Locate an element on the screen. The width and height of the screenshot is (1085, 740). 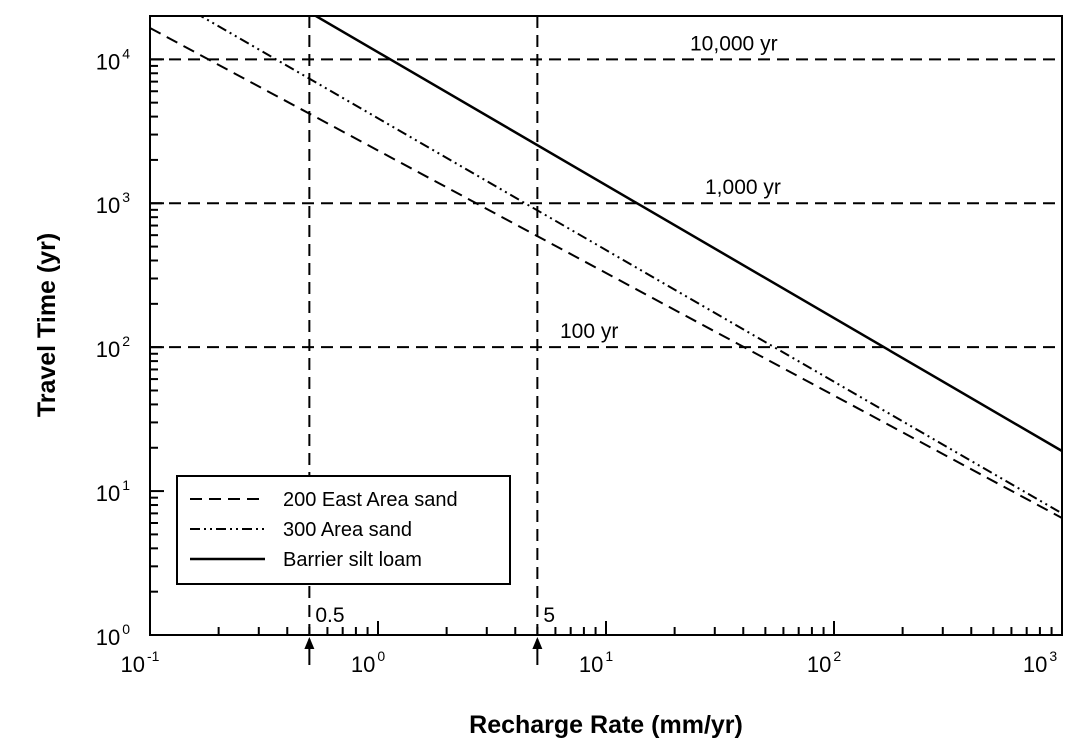
ref-line-label: 10,000 yr is located at coordinates (734, 43).